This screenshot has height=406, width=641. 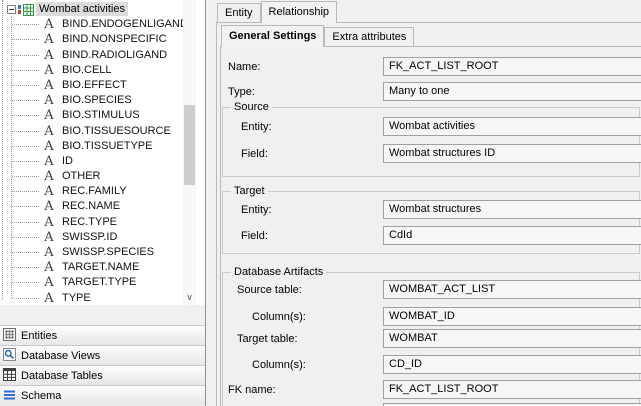 I want to click on tree-item-label: TARGET.NAME, so click(x=101, y=267).